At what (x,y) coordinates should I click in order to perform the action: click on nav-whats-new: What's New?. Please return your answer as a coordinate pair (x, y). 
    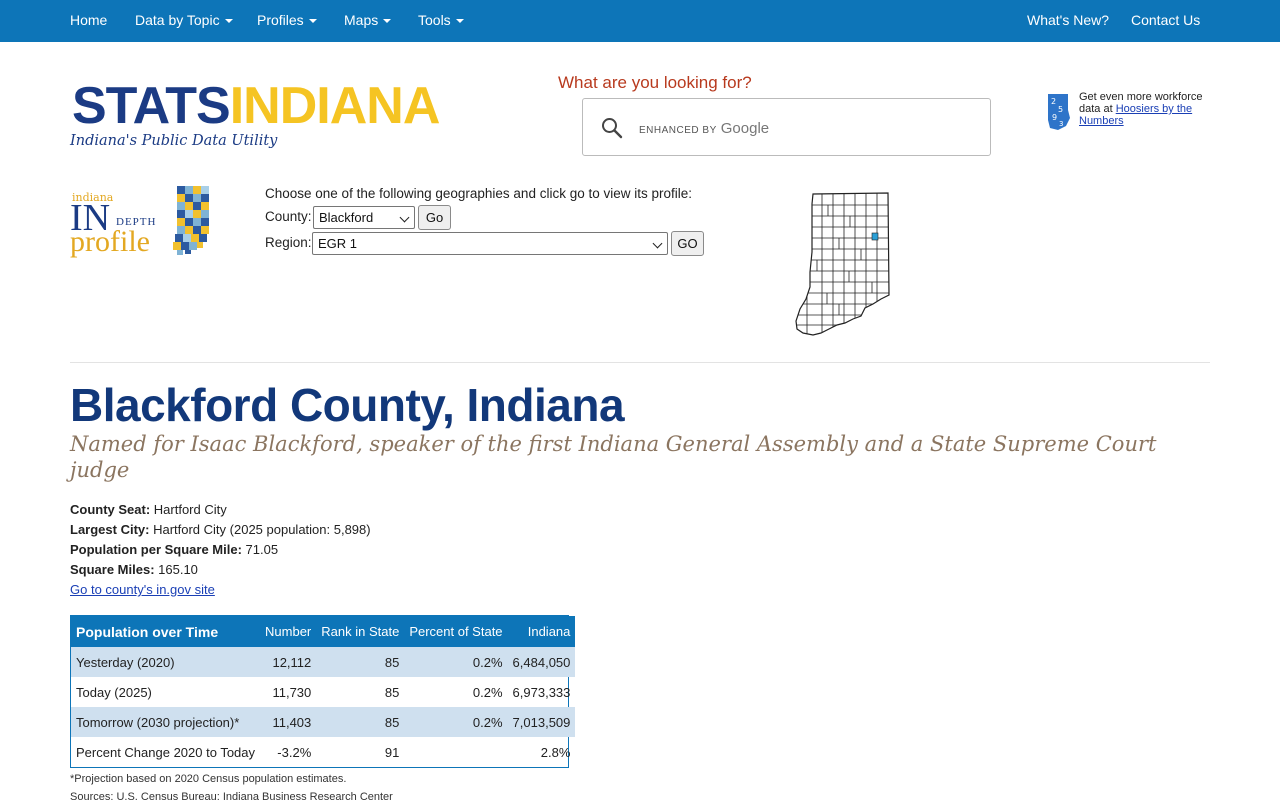
    Looking at the image, I should click on (1068, 21).